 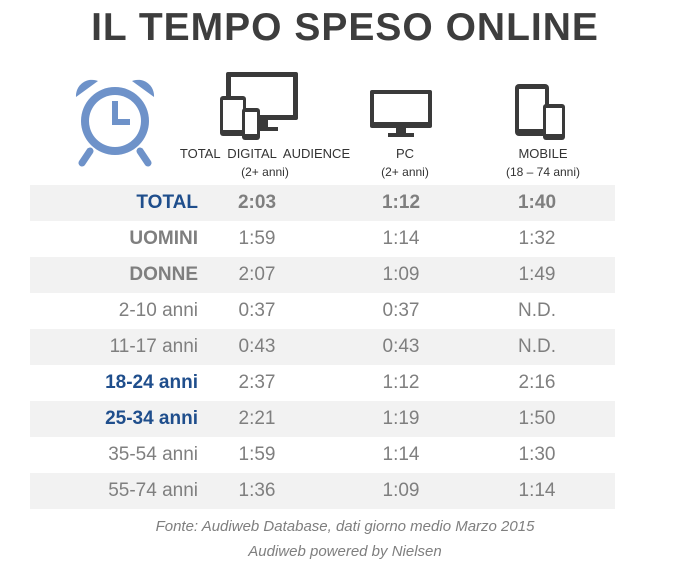 I want to click on cell-mobile: 1:40, so click(x=537, y=202).